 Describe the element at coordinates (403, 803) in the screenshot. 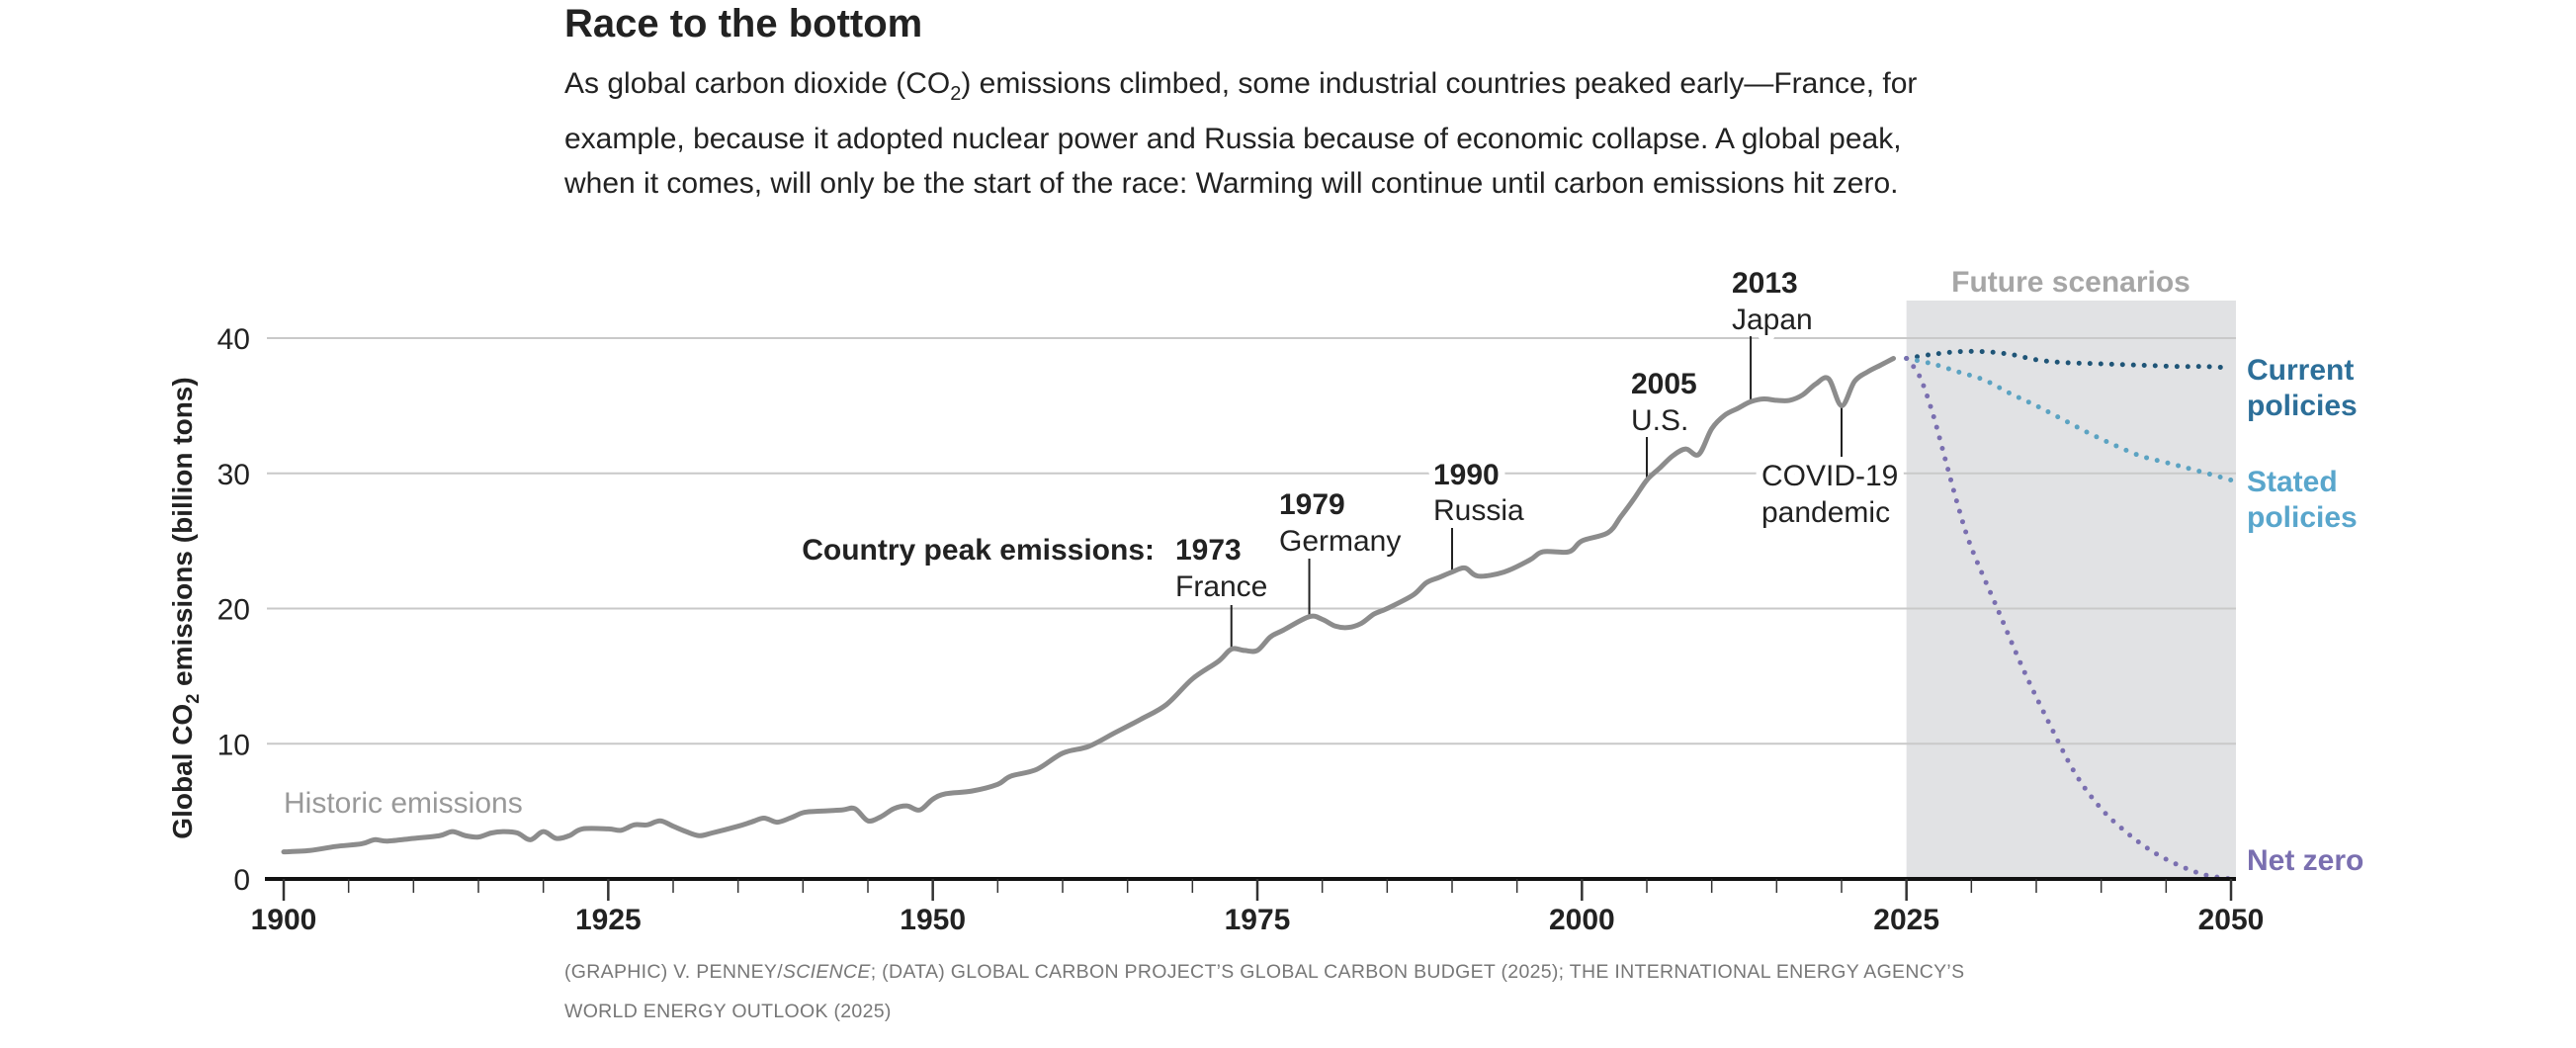

I see `historic-emissions-label: Historic emissions` at that location.